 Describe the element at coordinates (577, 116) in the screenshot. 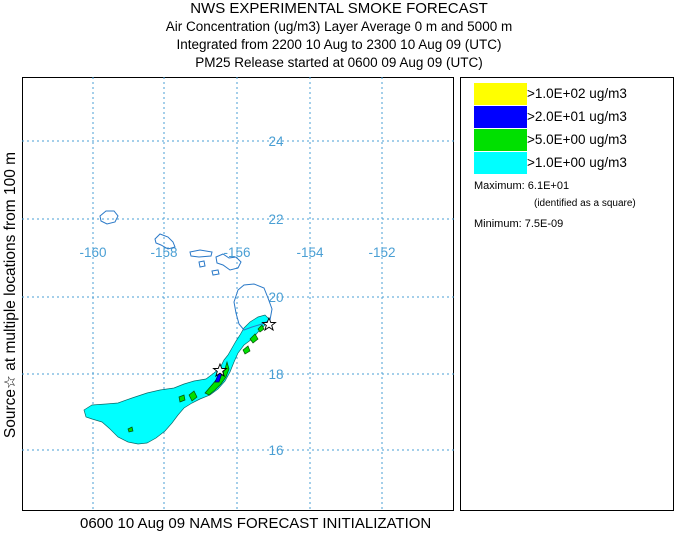

I see `legend-label-2: >2.0E+01 ug/m3` at that location.